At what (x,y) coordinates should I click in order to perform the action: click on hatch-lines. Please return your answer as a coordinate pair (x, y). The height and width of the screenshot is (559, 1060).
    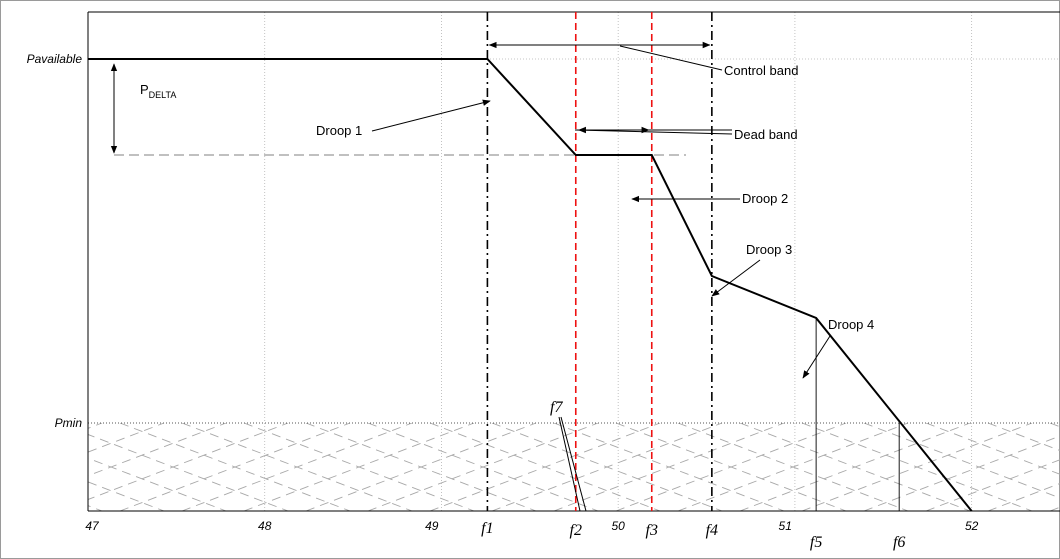
    Looking at the image, I should click on (574, 467).